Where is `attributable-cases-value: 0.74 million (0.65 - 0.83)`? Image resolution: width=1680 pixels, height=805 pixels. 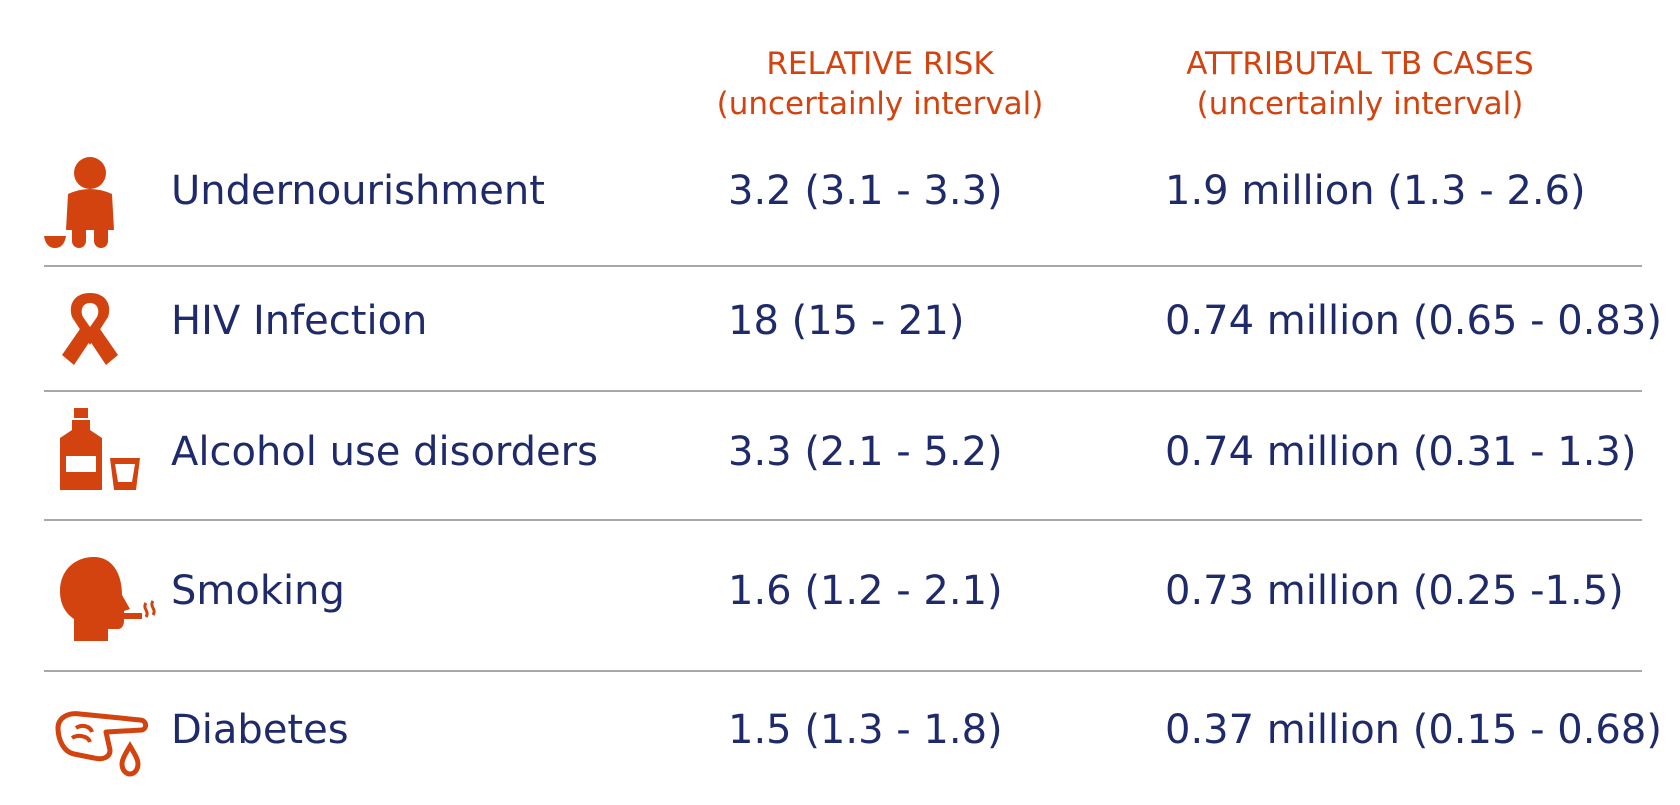 attributable-cases-value: 0.74 million (0.65 - 0.83) is located at coordinates (1413, 321).